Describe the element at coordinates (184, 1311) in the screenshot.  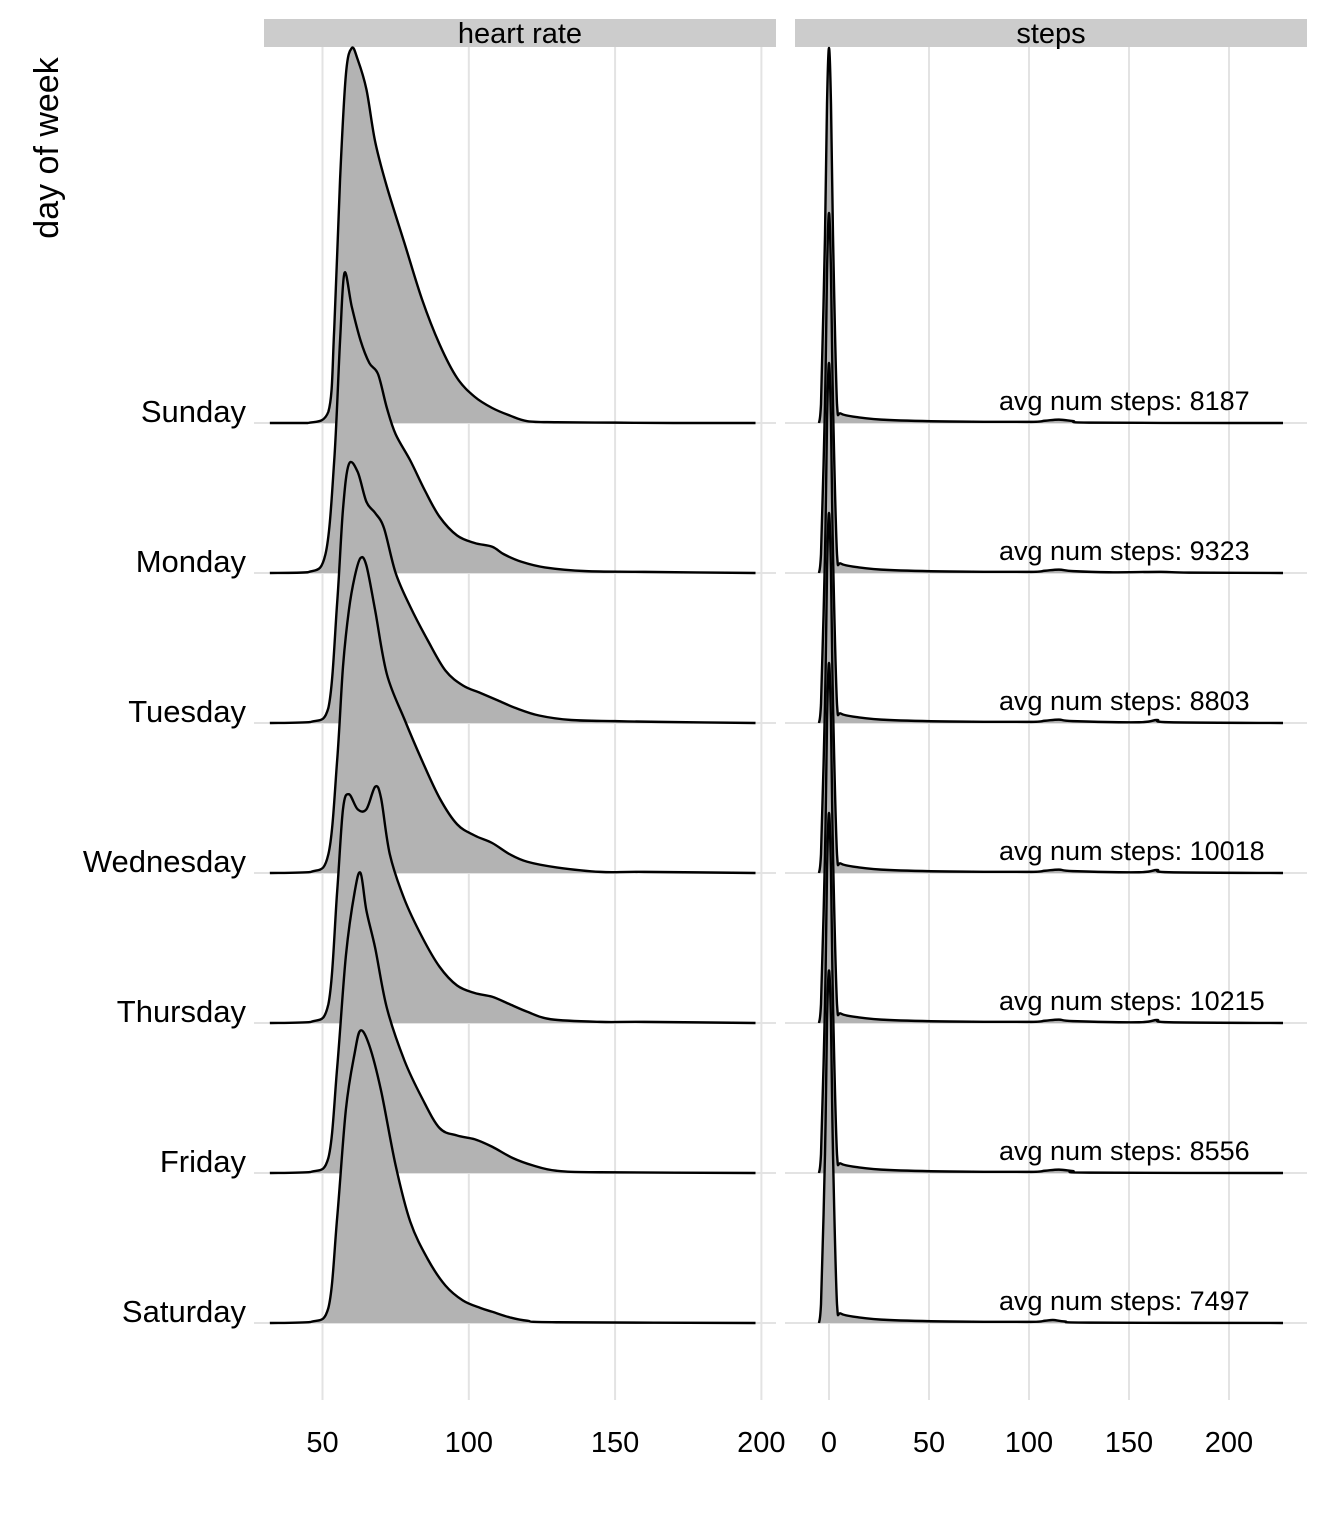
I see `day-label-saturday: Saturday` at that location.